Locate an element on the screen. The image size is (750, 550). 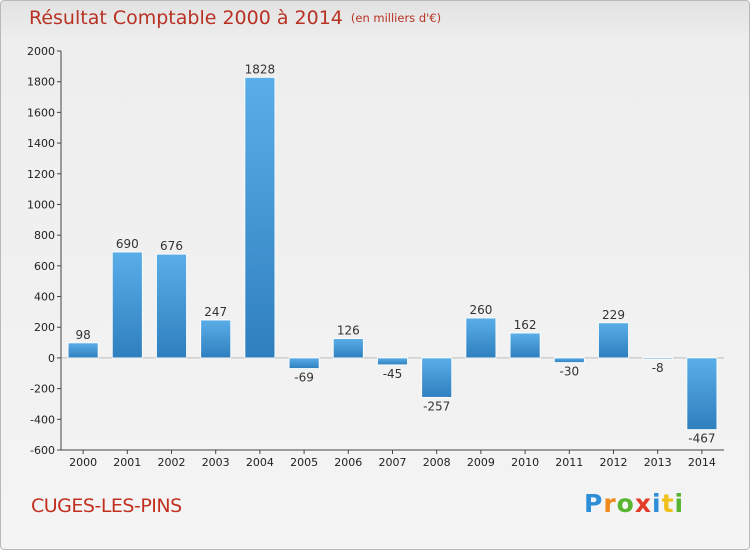
y-tick-label: 1600 is located at coordinates (41, 112).